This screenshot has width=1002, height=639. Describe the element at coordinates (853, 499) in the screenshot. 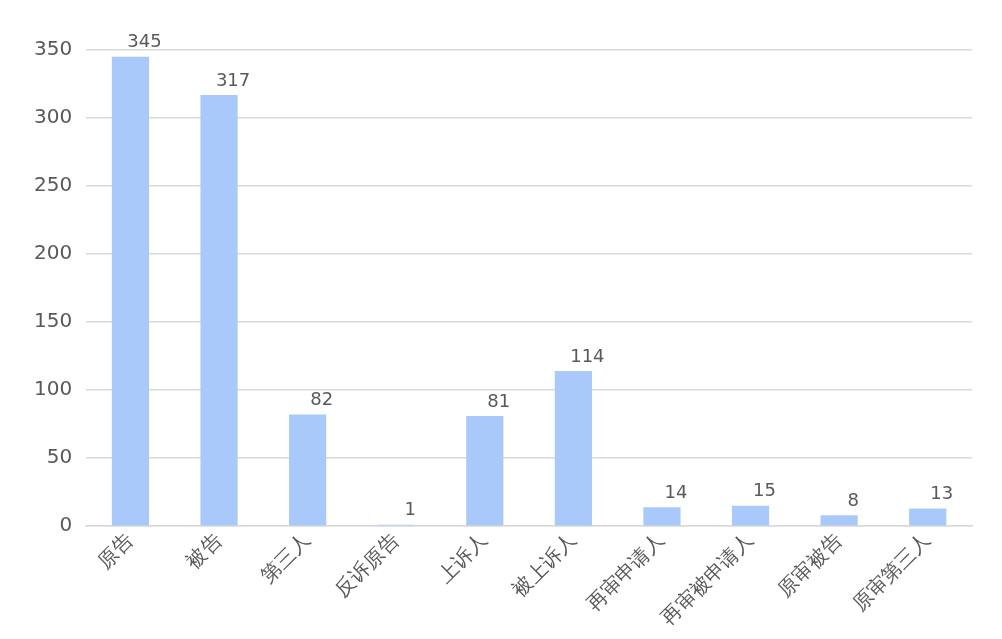

I see `data-label: 8` at that location.